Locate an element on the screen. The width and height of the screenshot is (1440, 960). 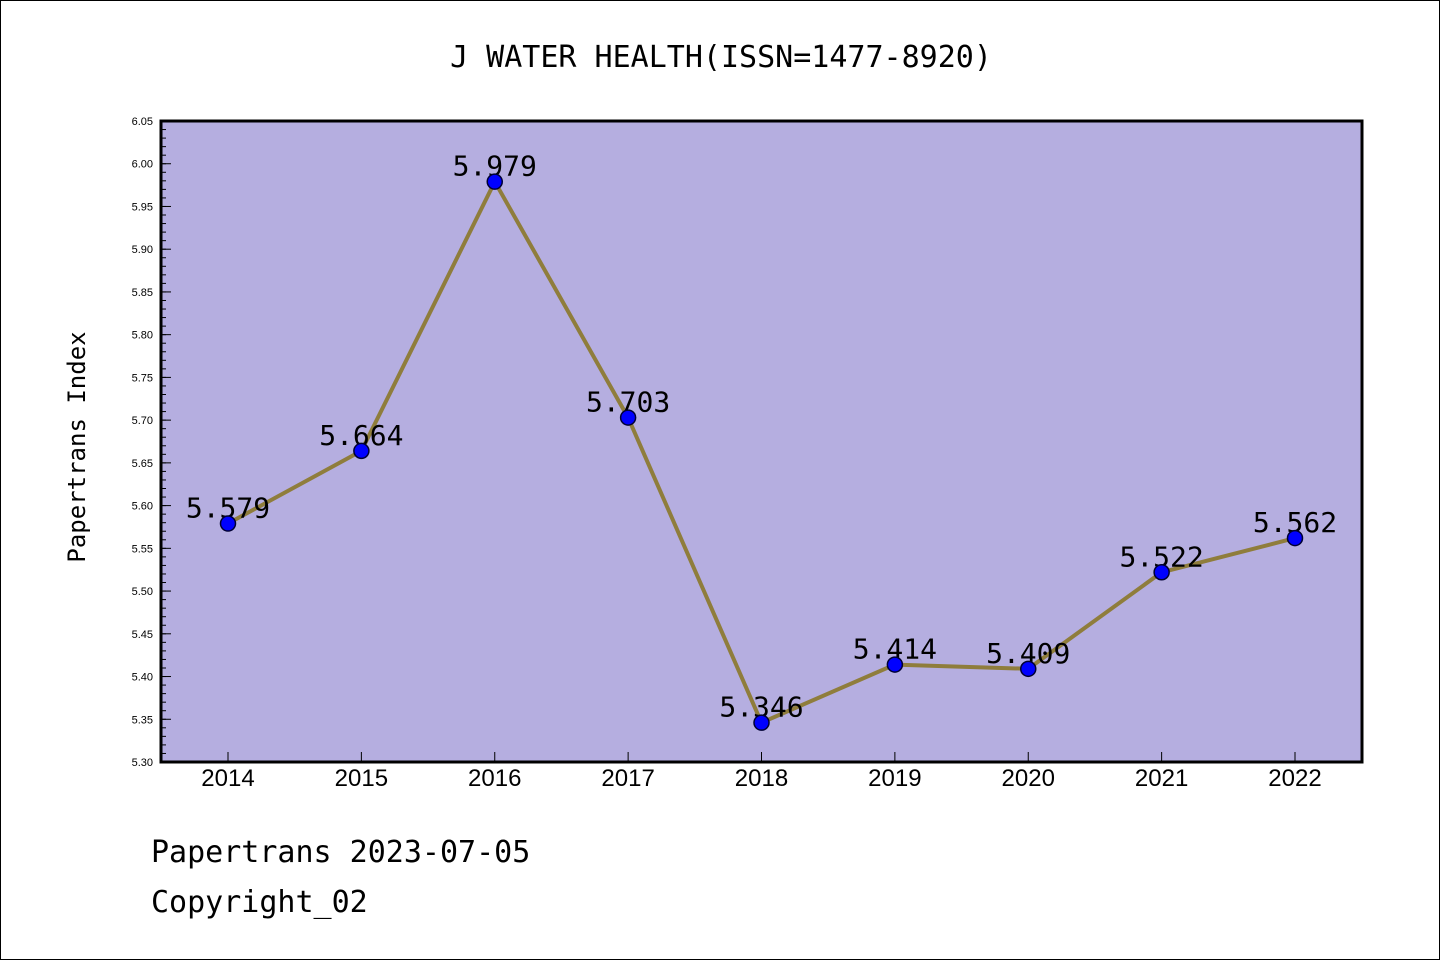
y-tick-label: 5.95 is located at coordinates (142, 207).